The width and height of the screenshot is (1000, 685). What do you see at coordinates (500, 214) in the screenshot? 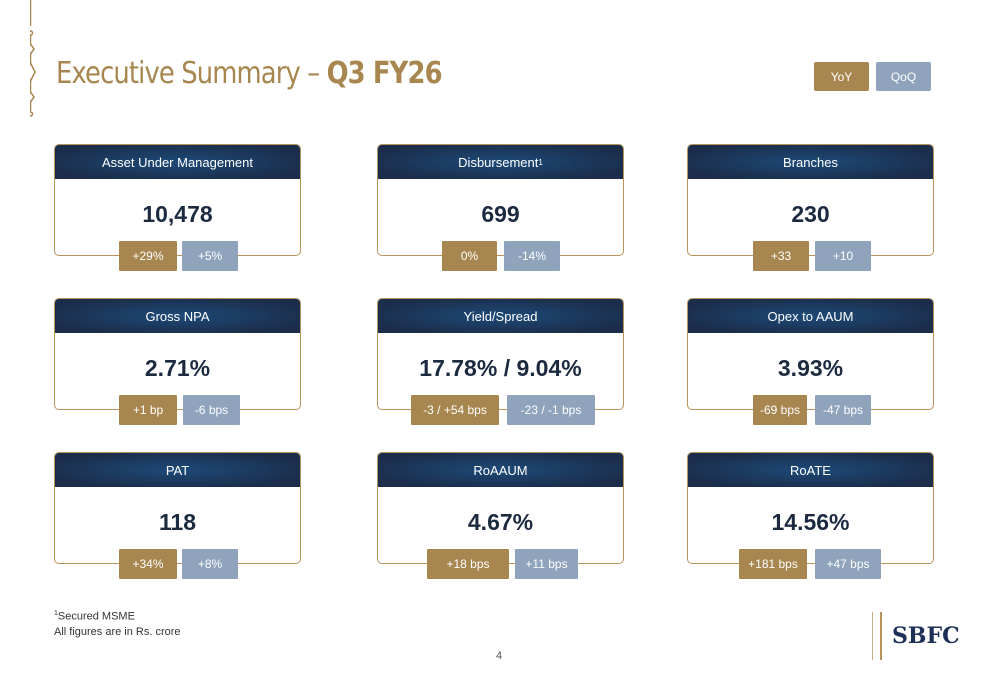
I see `kpi-value: 699` at bounding box center [500, 214].